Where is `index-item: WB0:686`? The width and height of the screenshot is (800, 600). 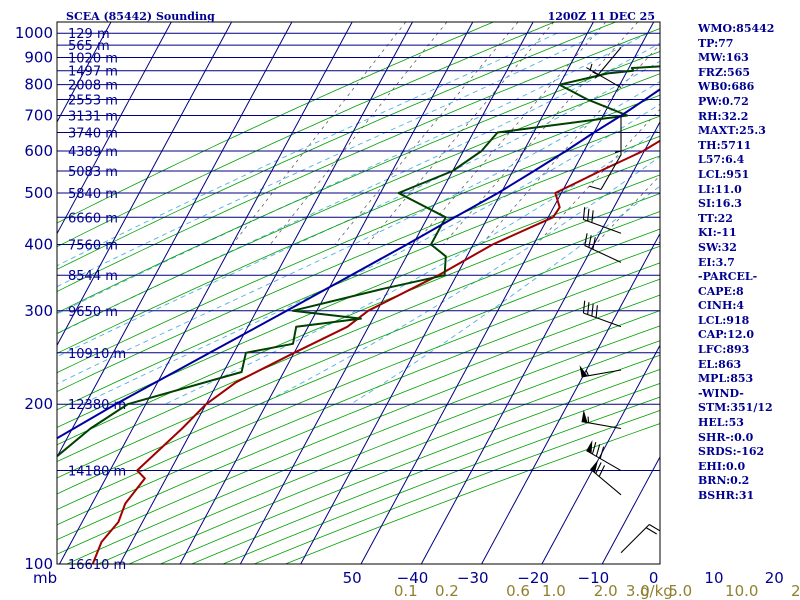 index-item: WB0:686 is located at coordinates (726, 87).